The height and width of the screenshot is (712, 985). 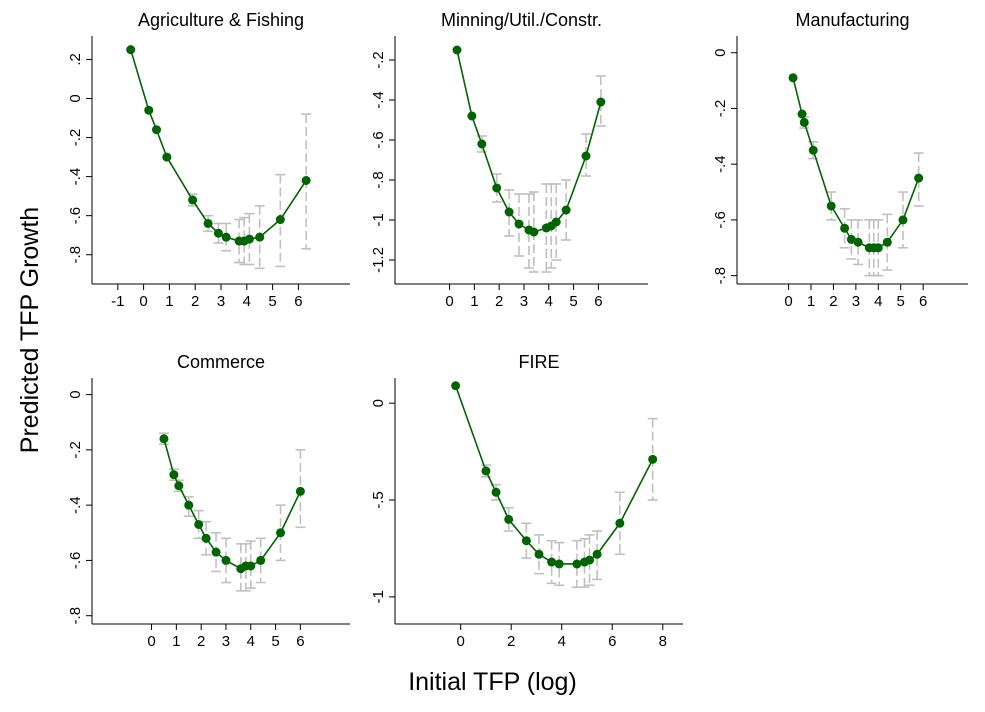 What do you see at coordinates (221, 362) in the screenshot?
I see `panel-title: Commerce` at bounding box center [221, 362].